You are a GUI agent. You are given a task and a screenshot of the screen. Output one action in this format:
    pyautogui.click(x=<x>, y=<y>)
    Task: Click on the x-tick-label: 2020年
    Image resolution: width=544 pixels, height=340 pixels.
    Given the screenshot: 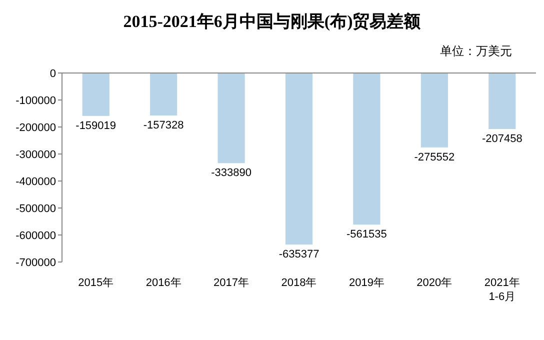 What is the action you would take?
    pyautogui.click(x=434, y=283)
    